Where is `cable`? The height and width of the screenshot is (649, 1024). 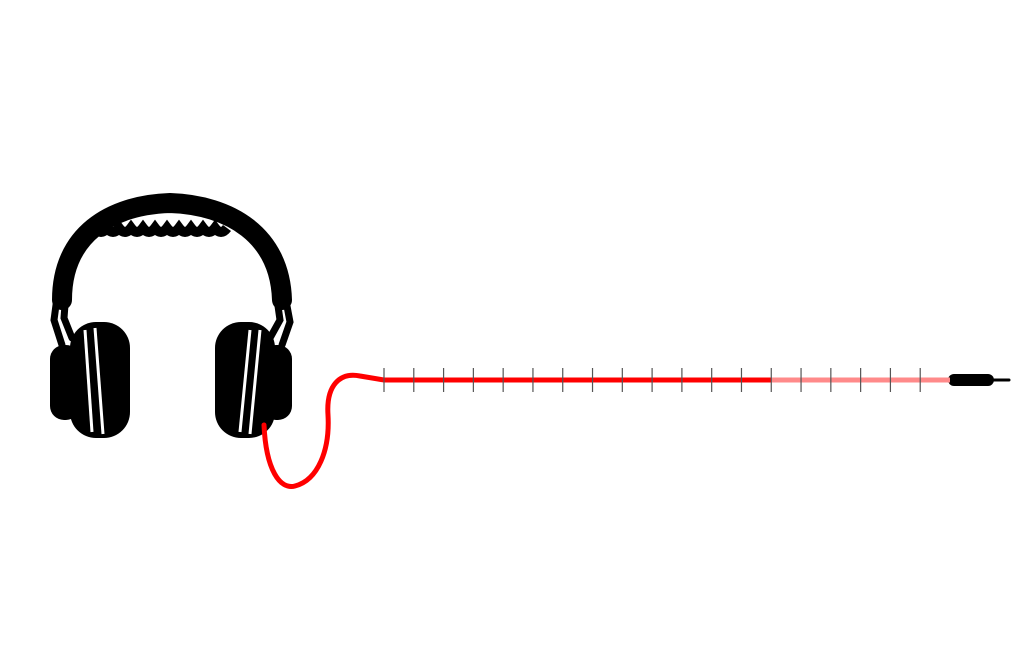 cable is located at coordinates (324, 430).